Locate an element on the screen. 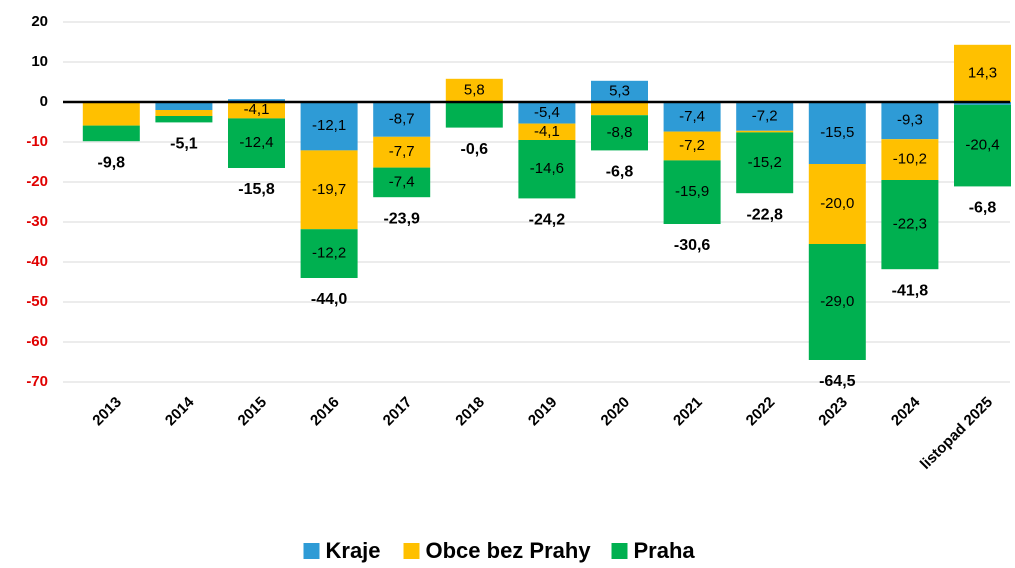 The width and height of the screenshot is (1015, 568). segment-label: -9,3 is located at coordinates (910, 120).